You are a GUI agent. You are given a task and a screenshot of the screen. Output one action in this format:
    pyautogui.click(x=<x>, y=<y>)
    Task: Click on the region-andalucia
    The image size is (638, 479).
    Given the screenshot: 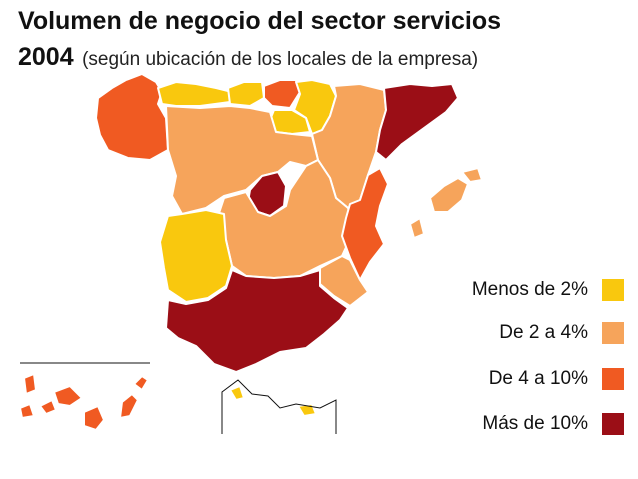 What is the action you would take?
    pyautogui.click(x=257, y=321)
    